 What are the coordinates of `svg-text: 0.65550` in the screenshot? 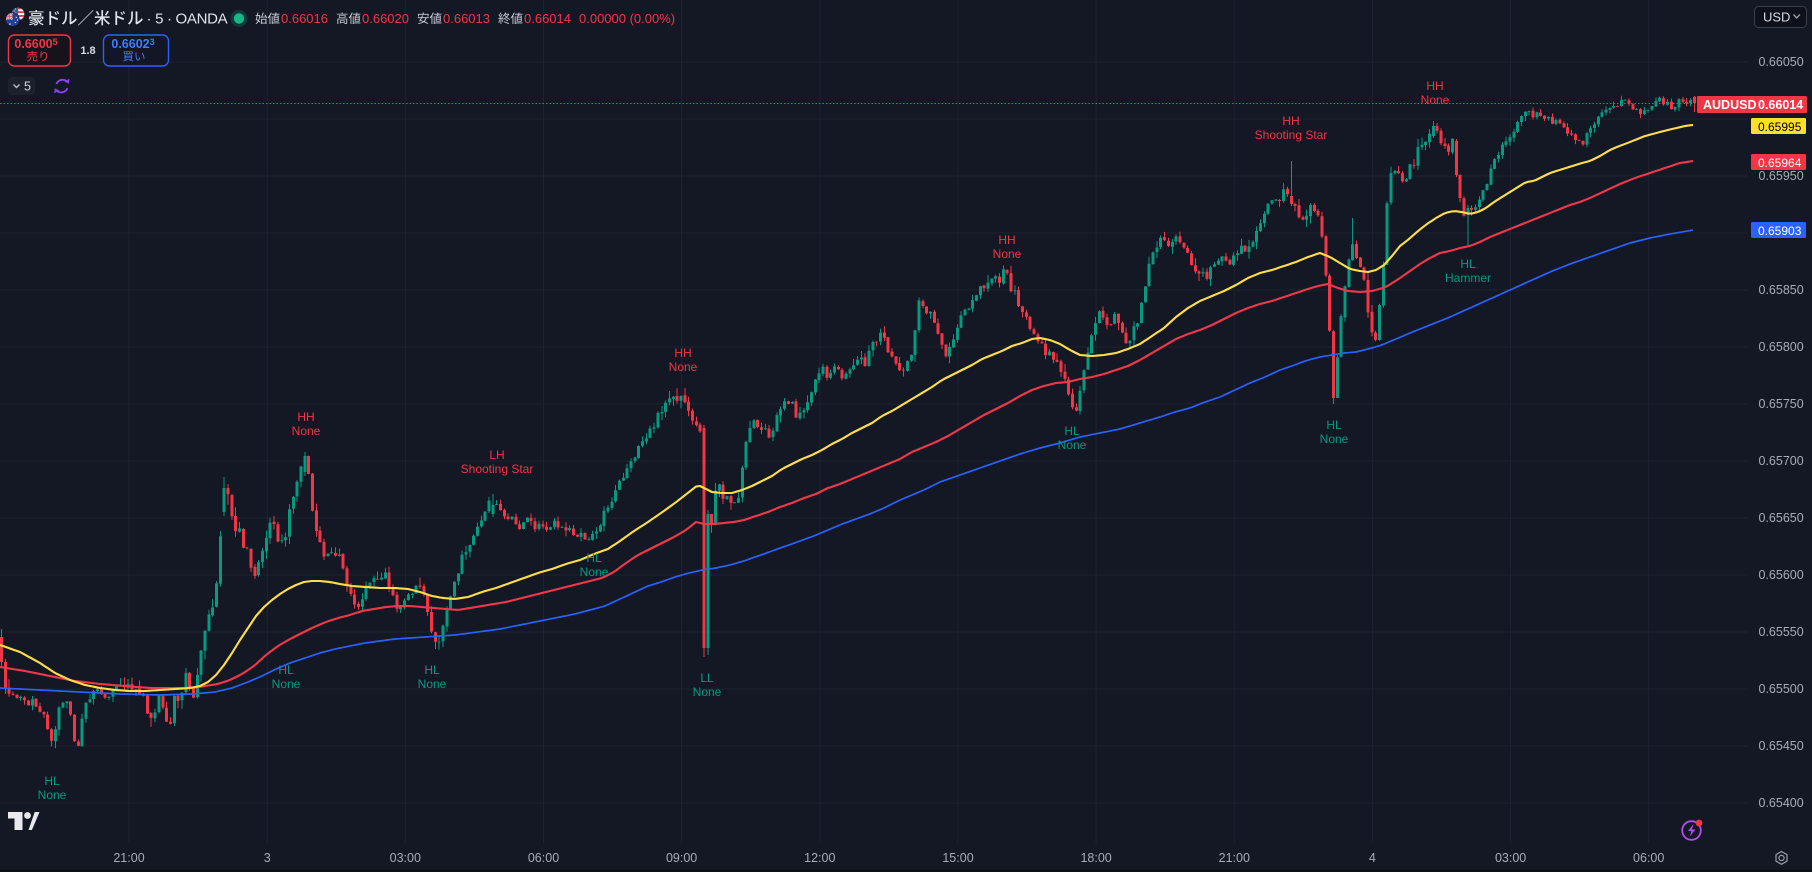 It's located at (1781, 632).